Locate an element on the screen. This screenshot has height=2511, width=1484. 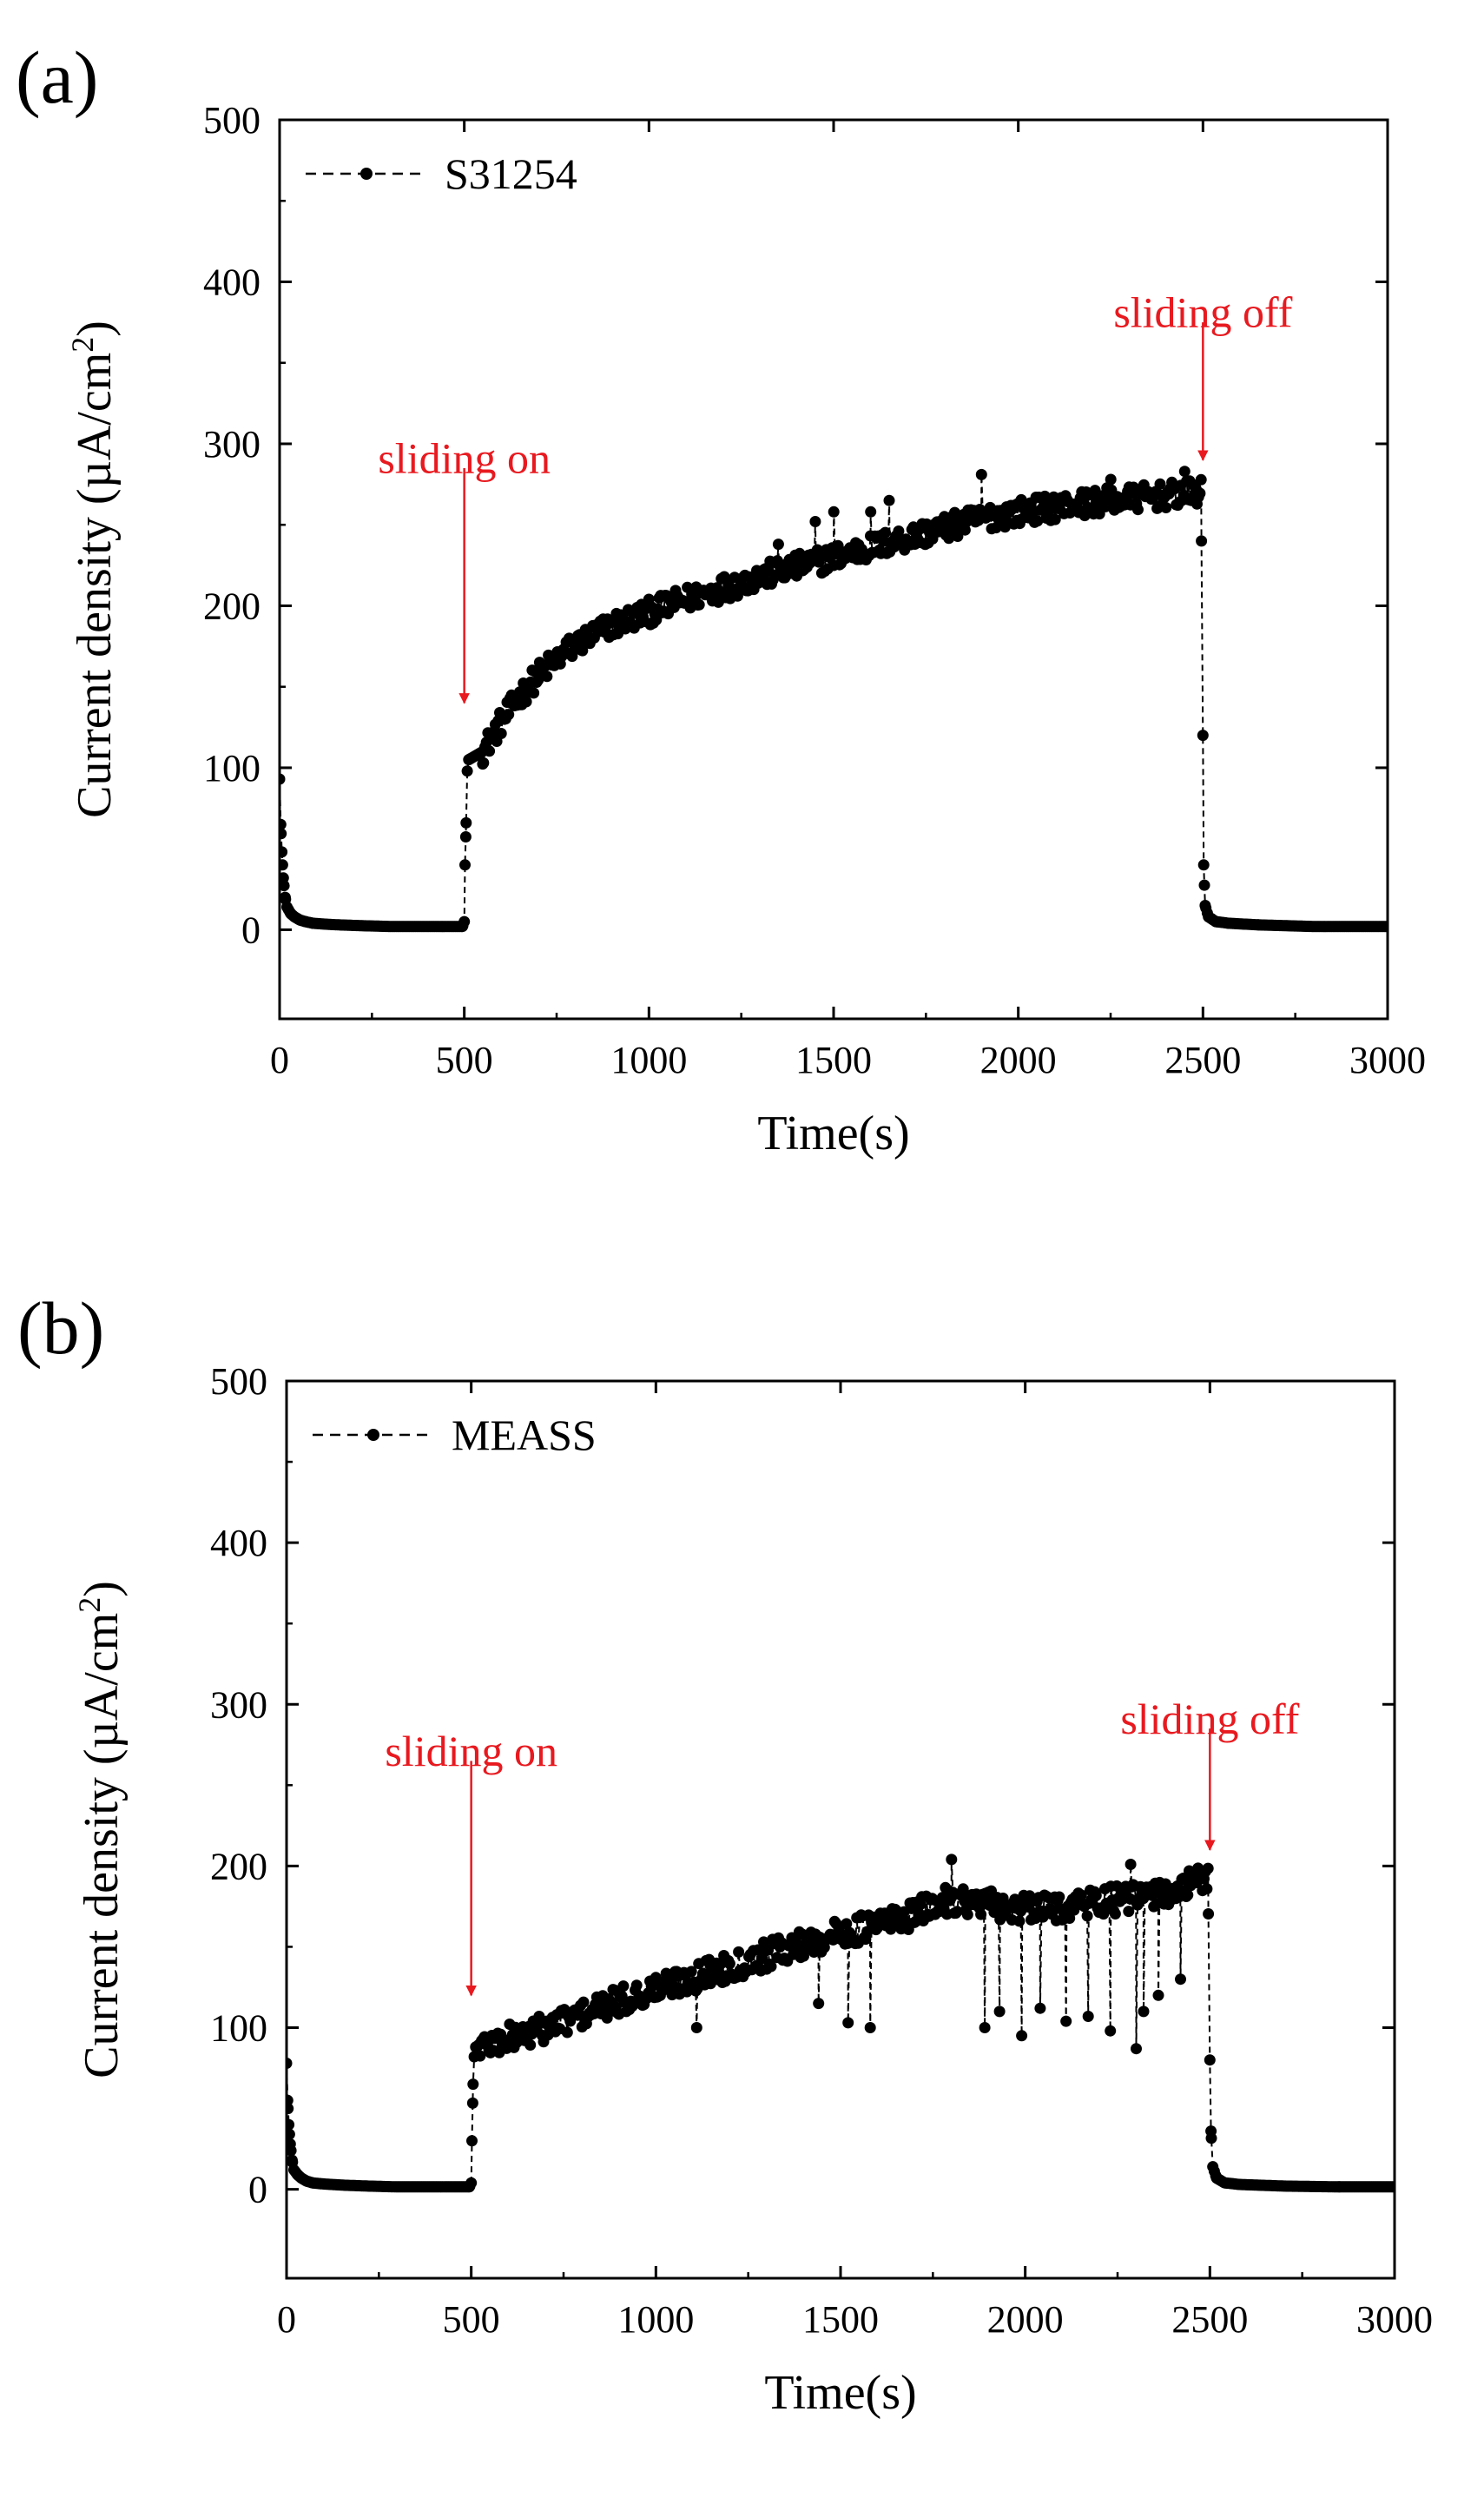
y-tick-label: 500 is located at coordinates (232, 120).